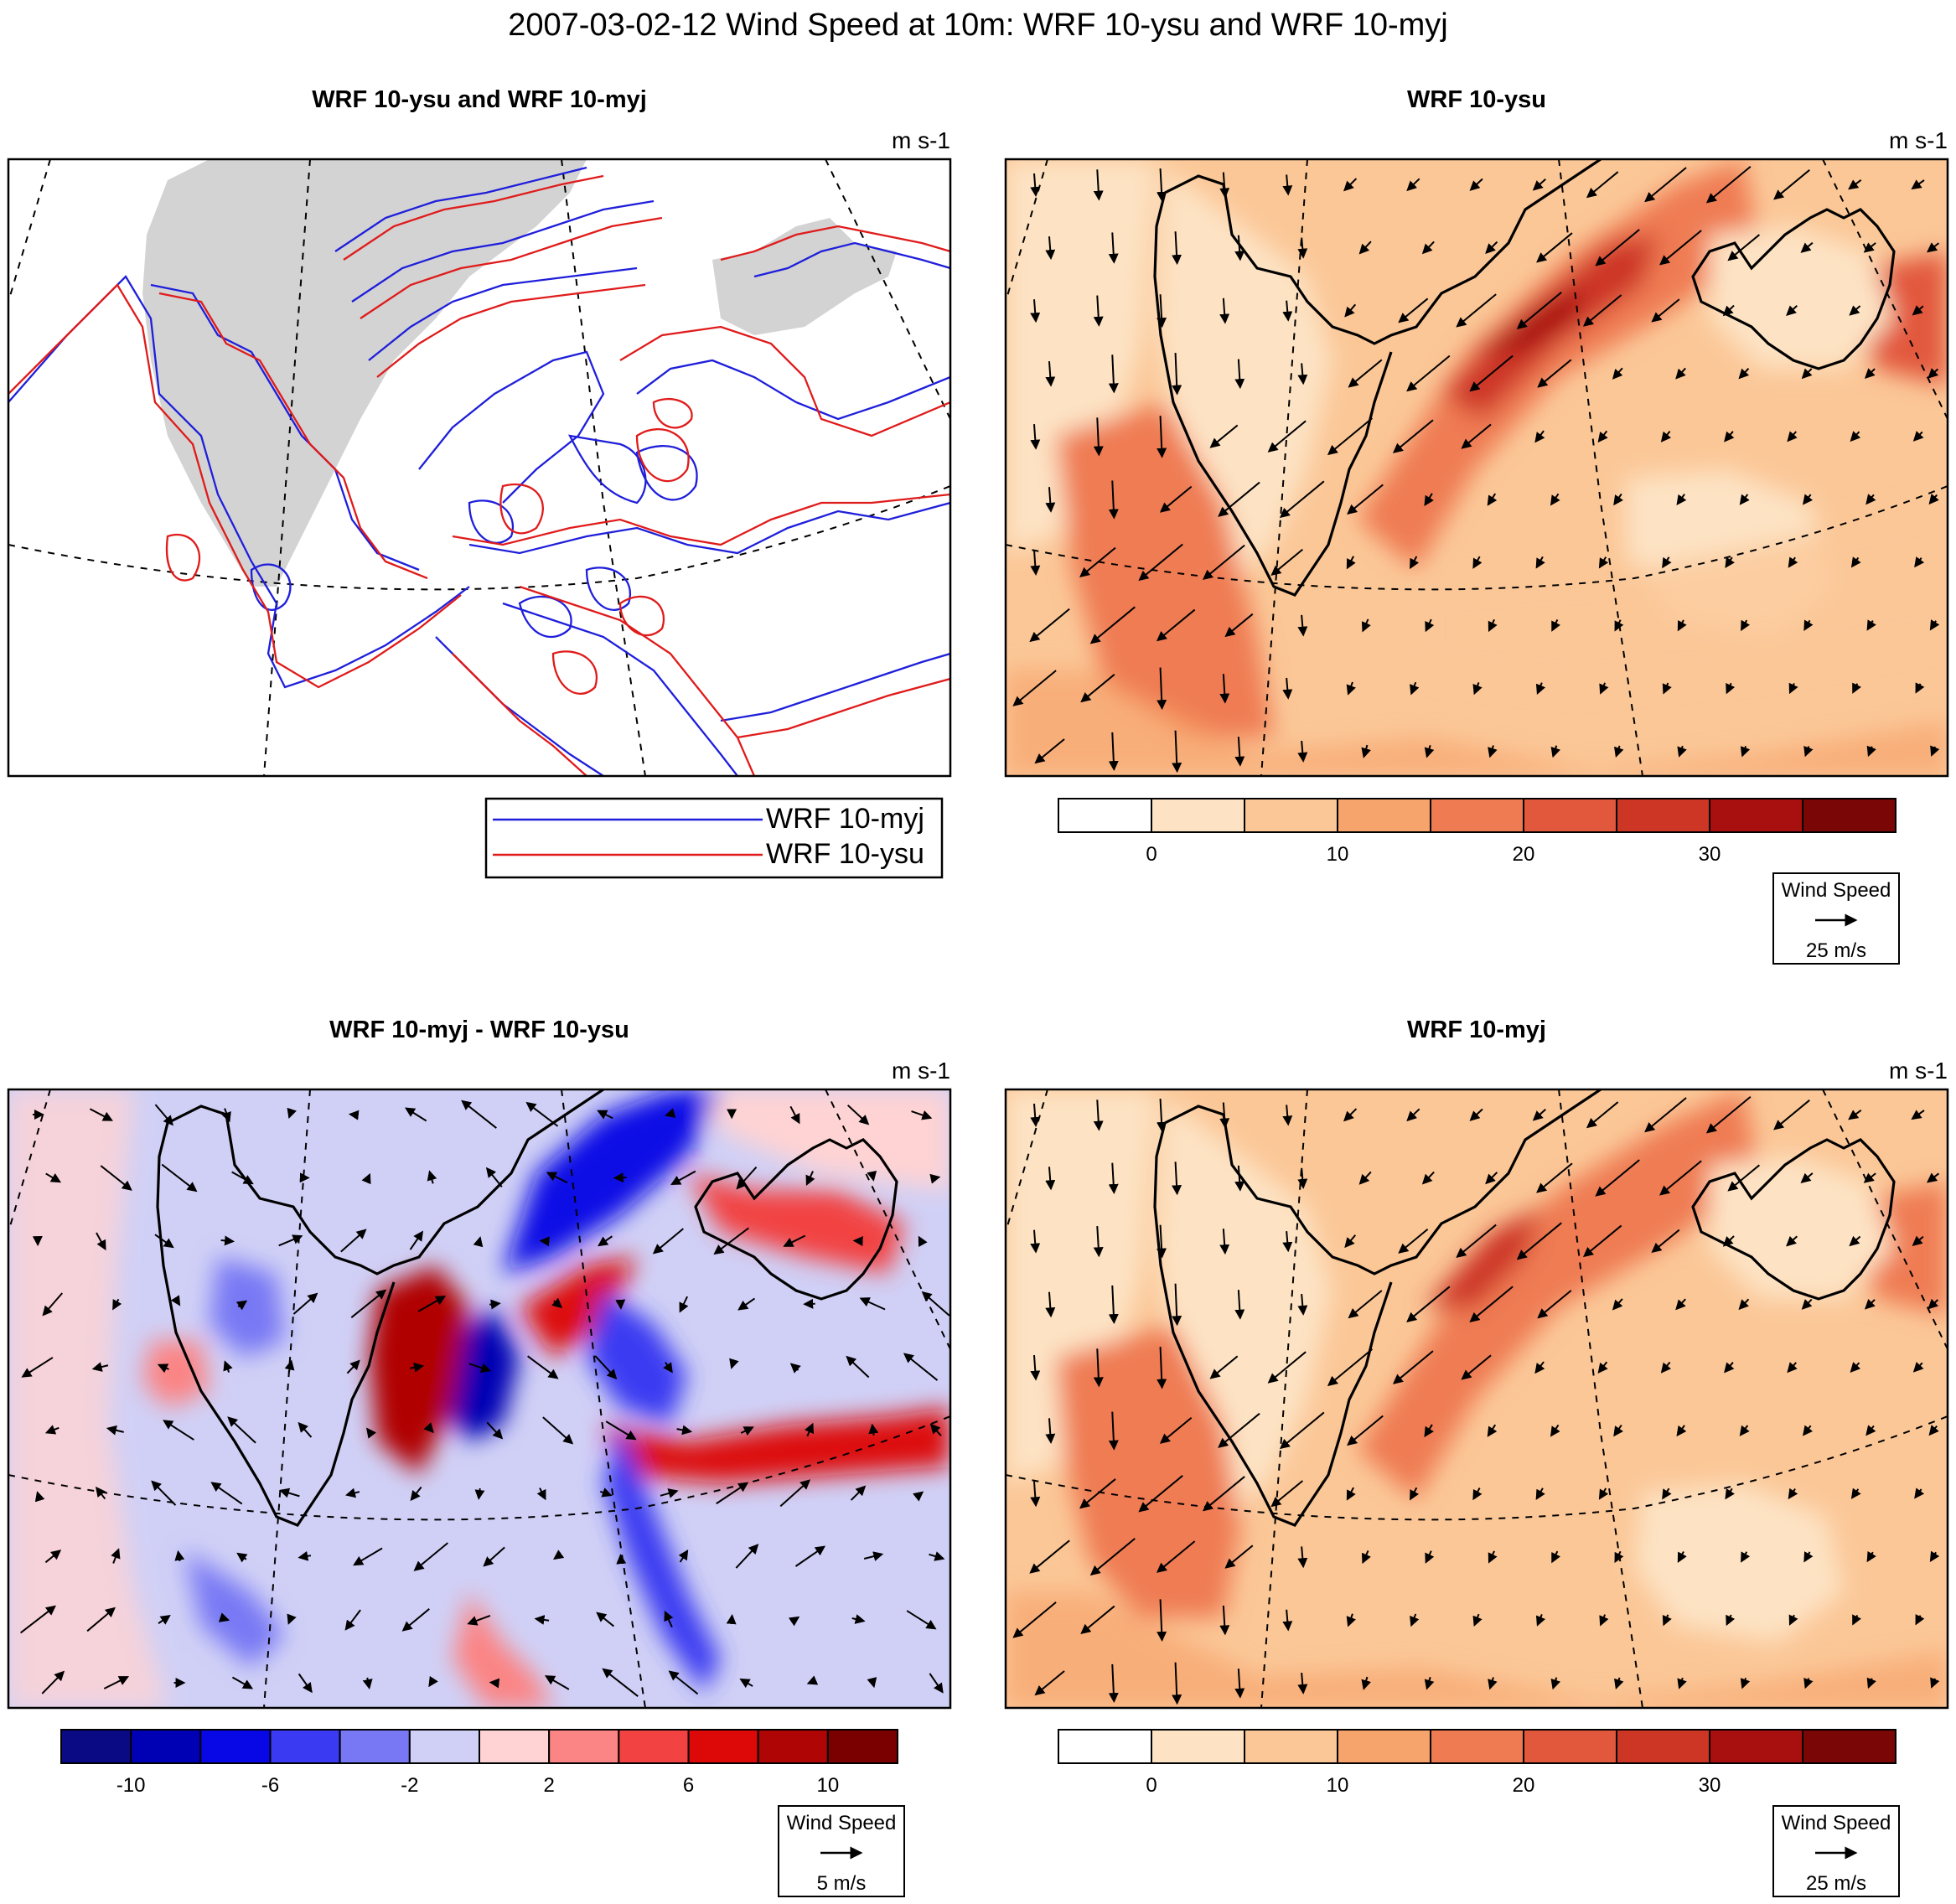  What do you see at coordinates (1710, 854) in the screenshot?
I see `colorbar-tick-label: 30` at bounding box center [1710, 854].